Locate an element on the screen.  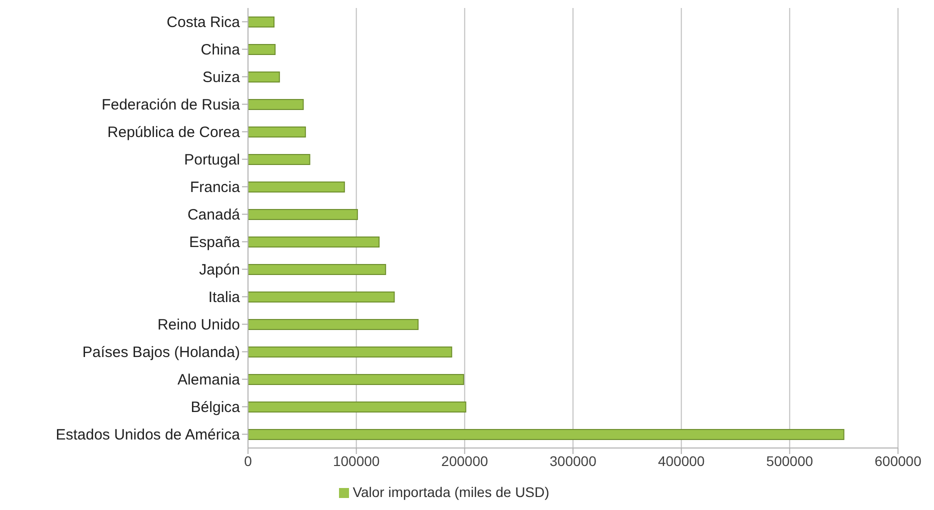
x-tick-label: 200000 is located at coordinates (464, 460).